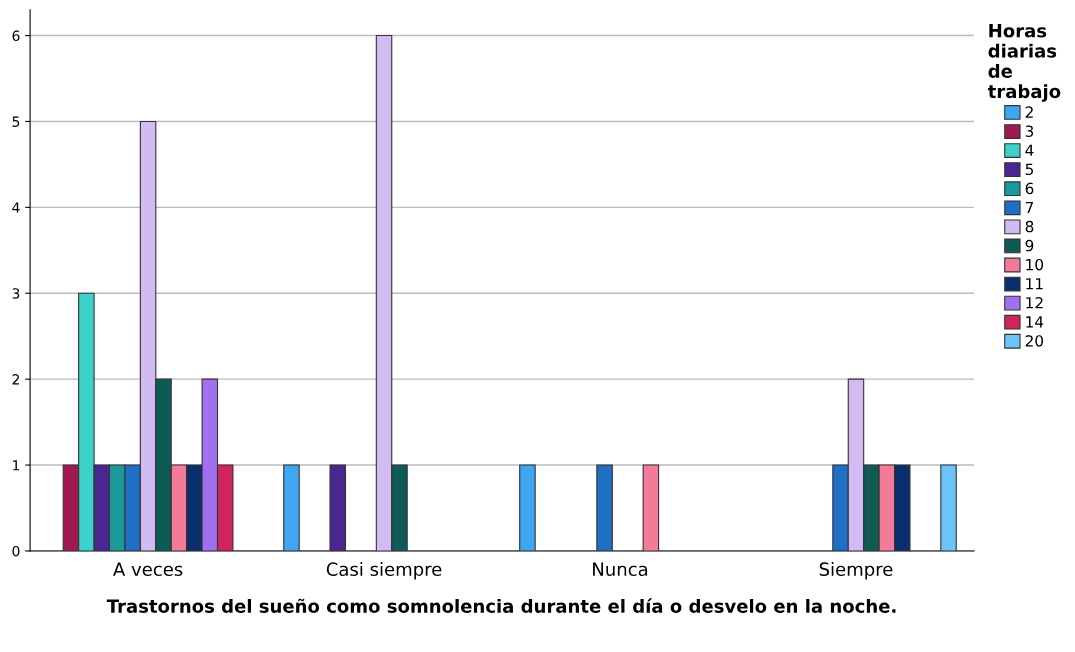  What do you see at coordinates (16, 293) in the screenshot?
I see `y-tick-label: 3` at bounding box center [16, 293].